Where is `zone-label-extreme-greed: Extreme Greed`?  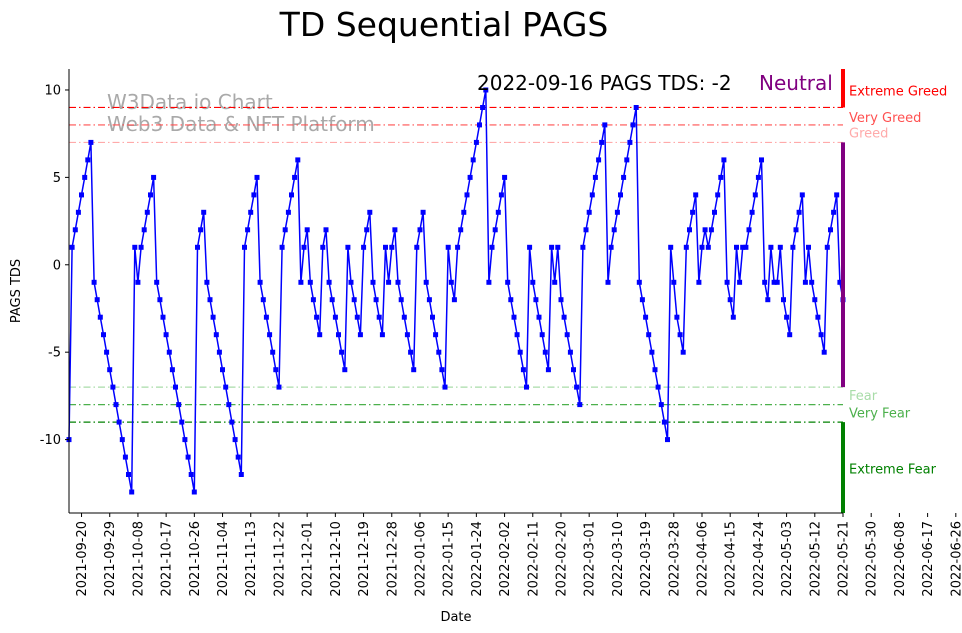 zone-label-extreme-greed: Extreme Greed is located at coordinates (898, 92).